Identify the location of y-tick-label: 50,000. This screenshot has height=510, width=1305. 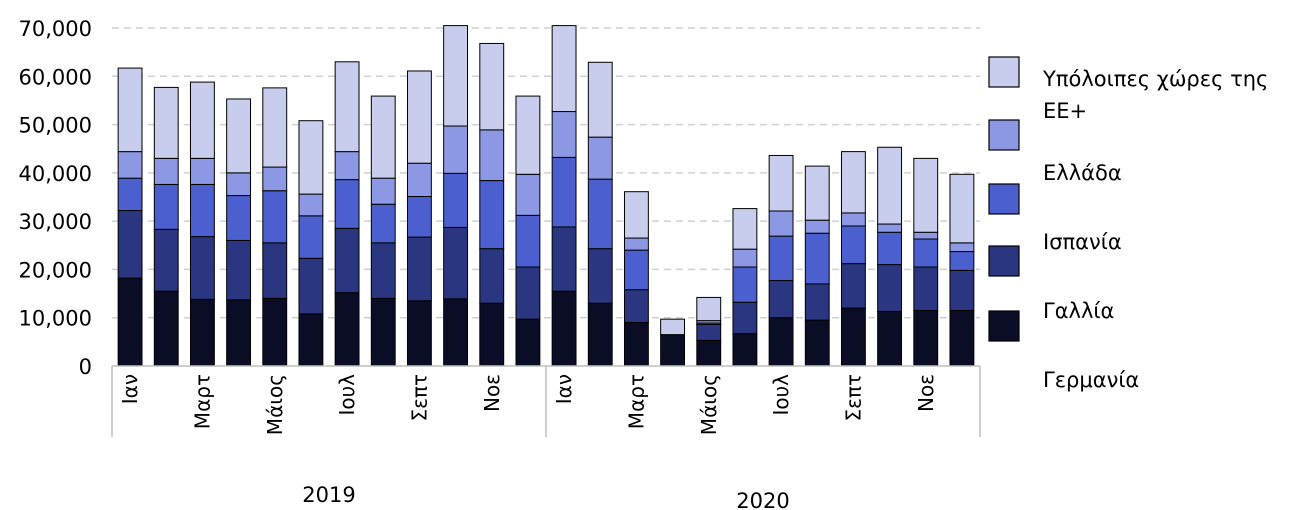
(55, 126).